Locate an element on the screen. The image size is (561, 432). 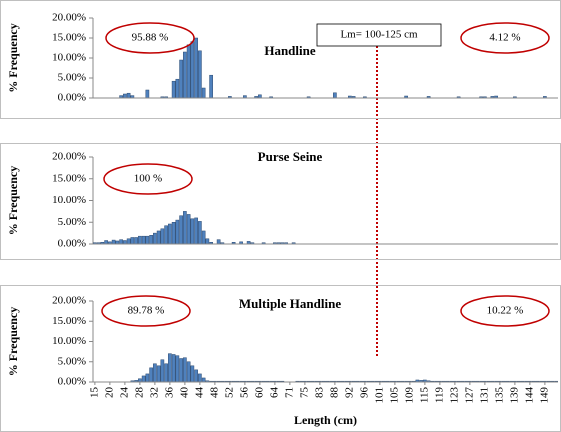
x-tick-label: 123 is located at coordinates (454, 395).